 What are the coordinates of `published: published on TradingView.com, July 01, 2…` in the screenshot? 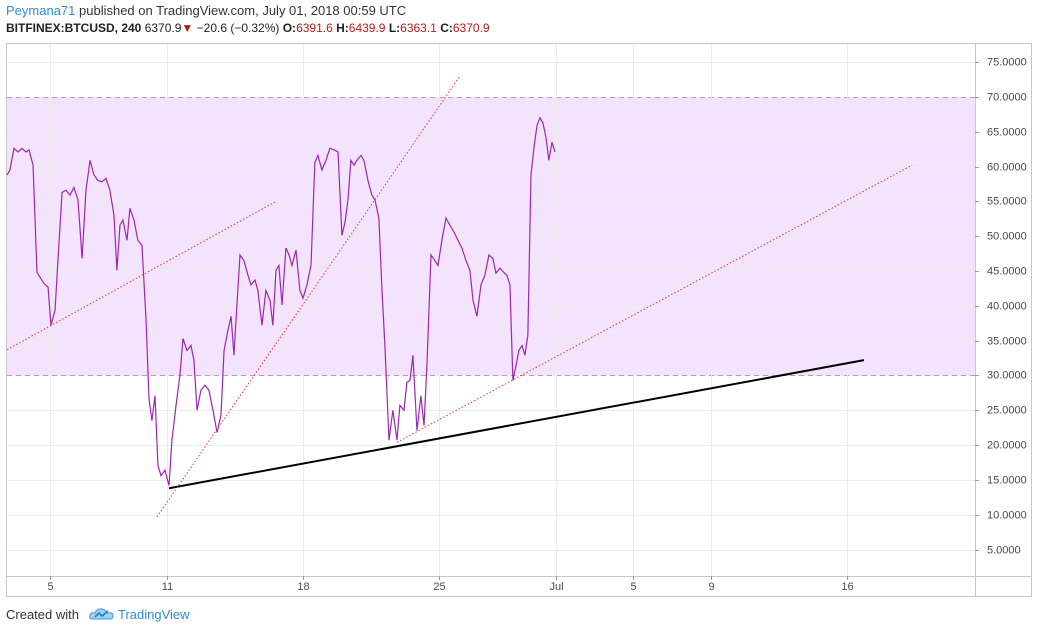 It's located at (241, 10).